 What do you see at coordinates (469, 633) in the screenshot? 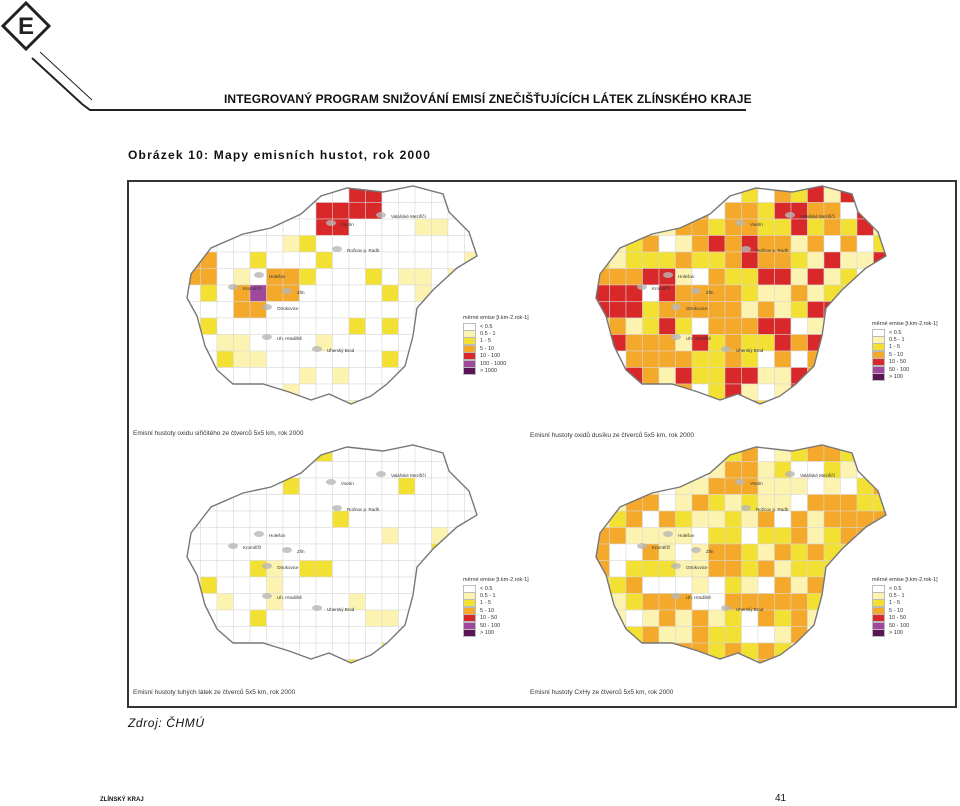
I see `legend-swatch` at bounding box center [469, 633].